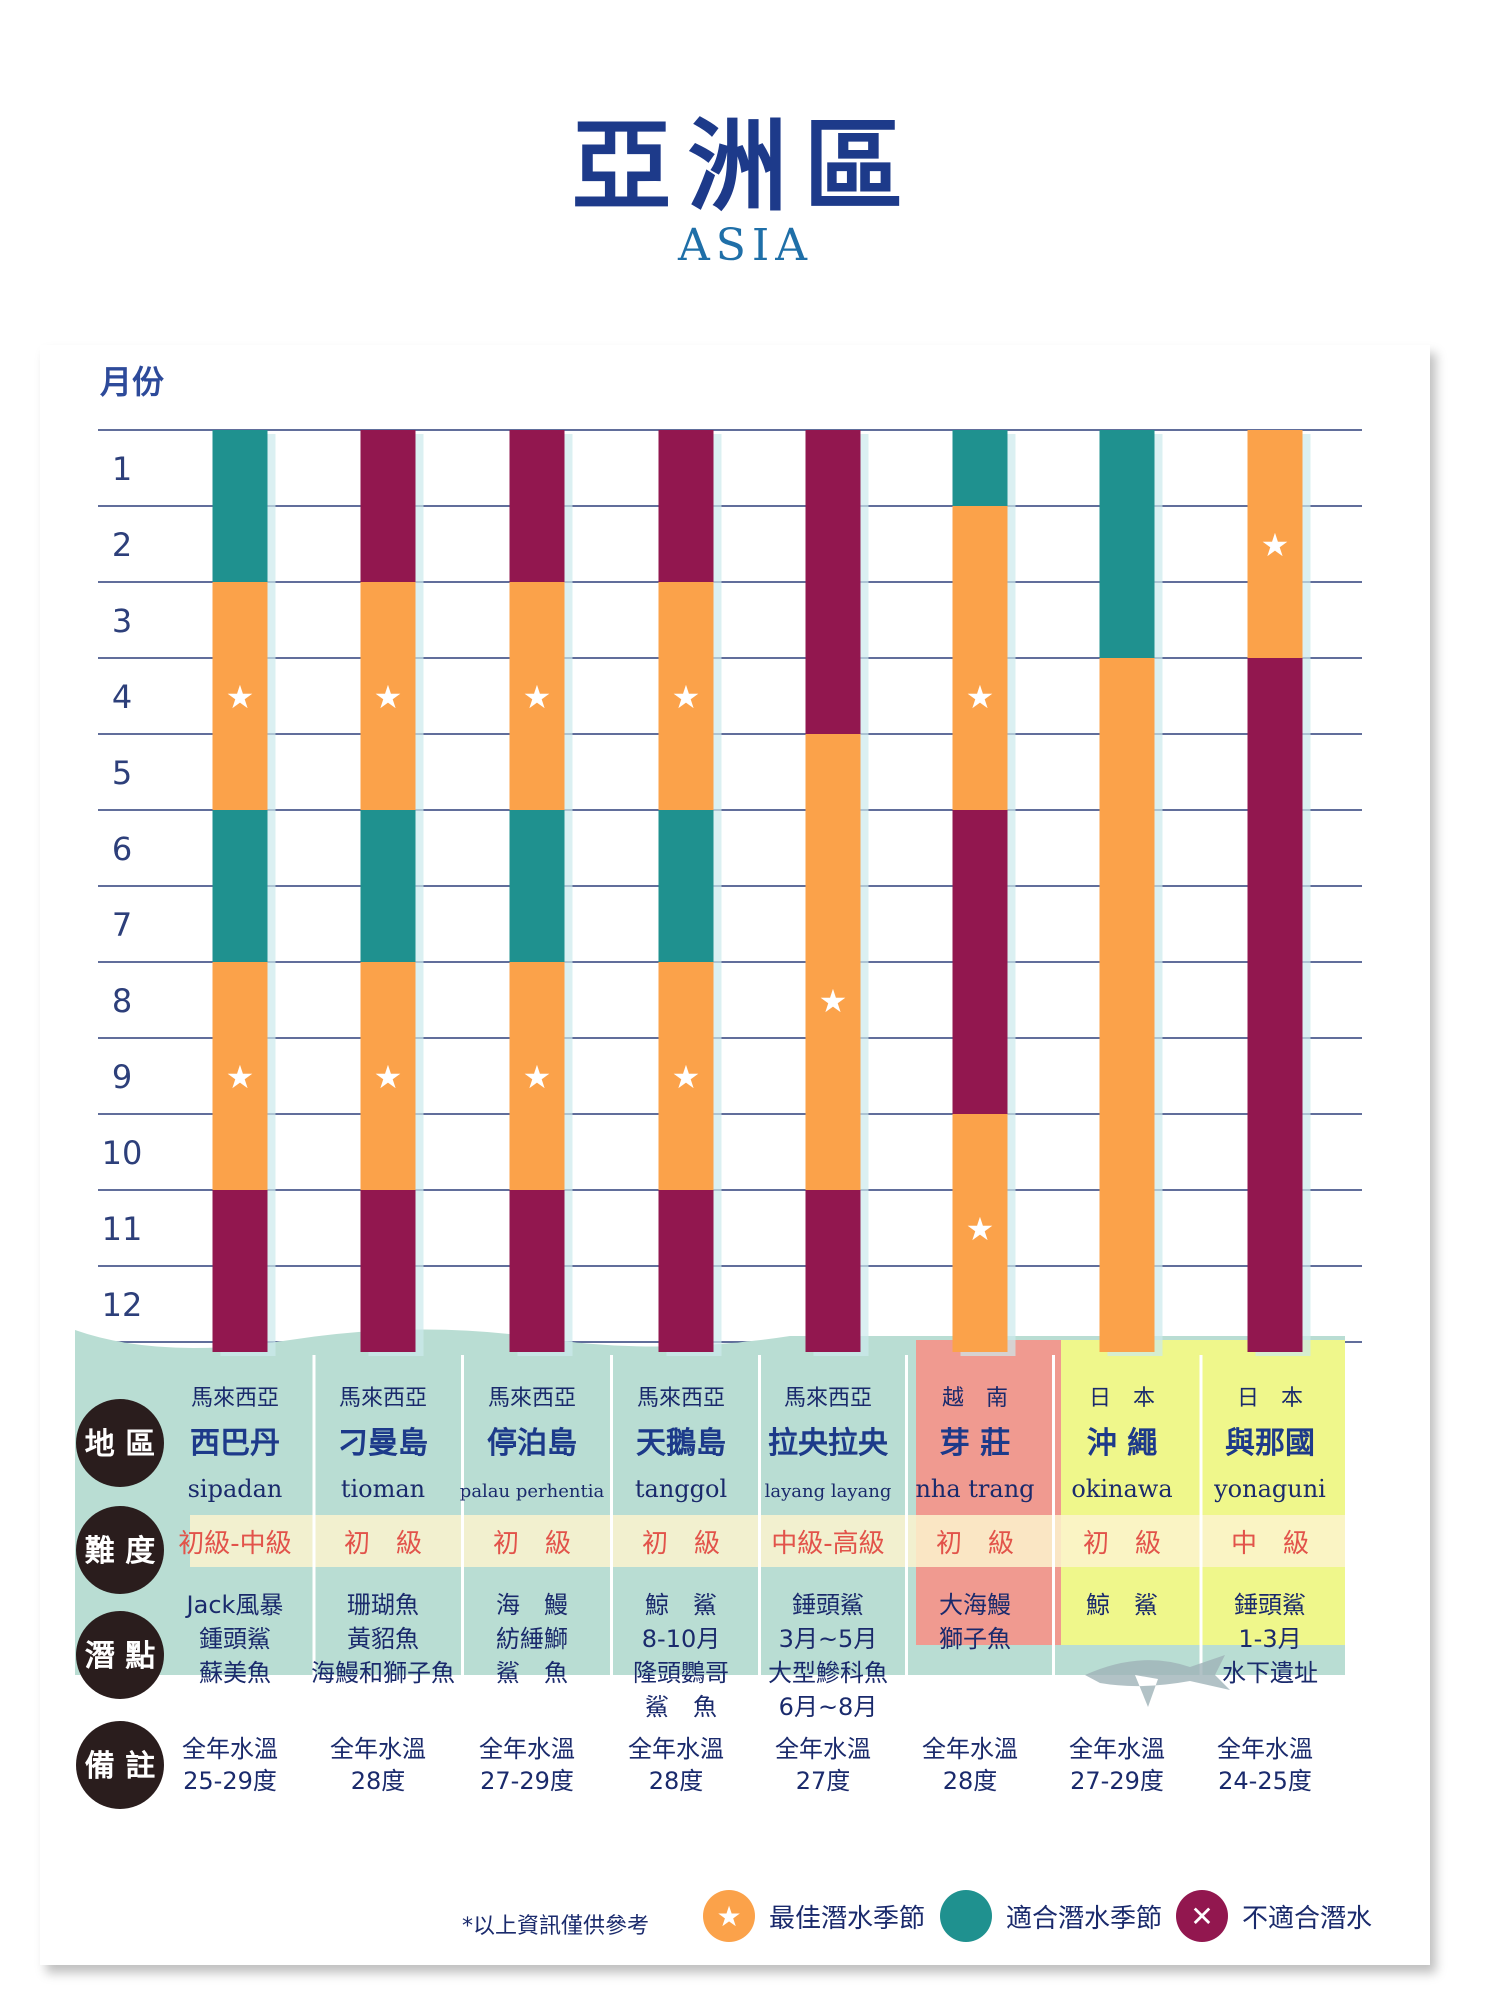 This screenshot has width=1491, height=2000. I want to click on page-subtitle: ASIA, so click(745, 245).